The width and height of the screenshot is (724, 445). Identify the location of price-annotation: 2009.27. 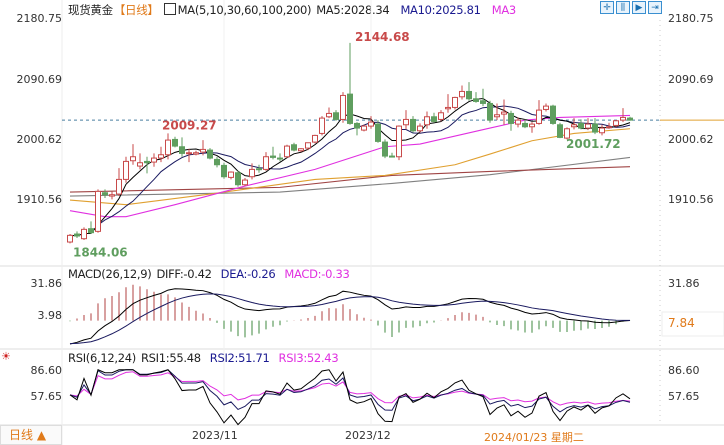
(189, 125).